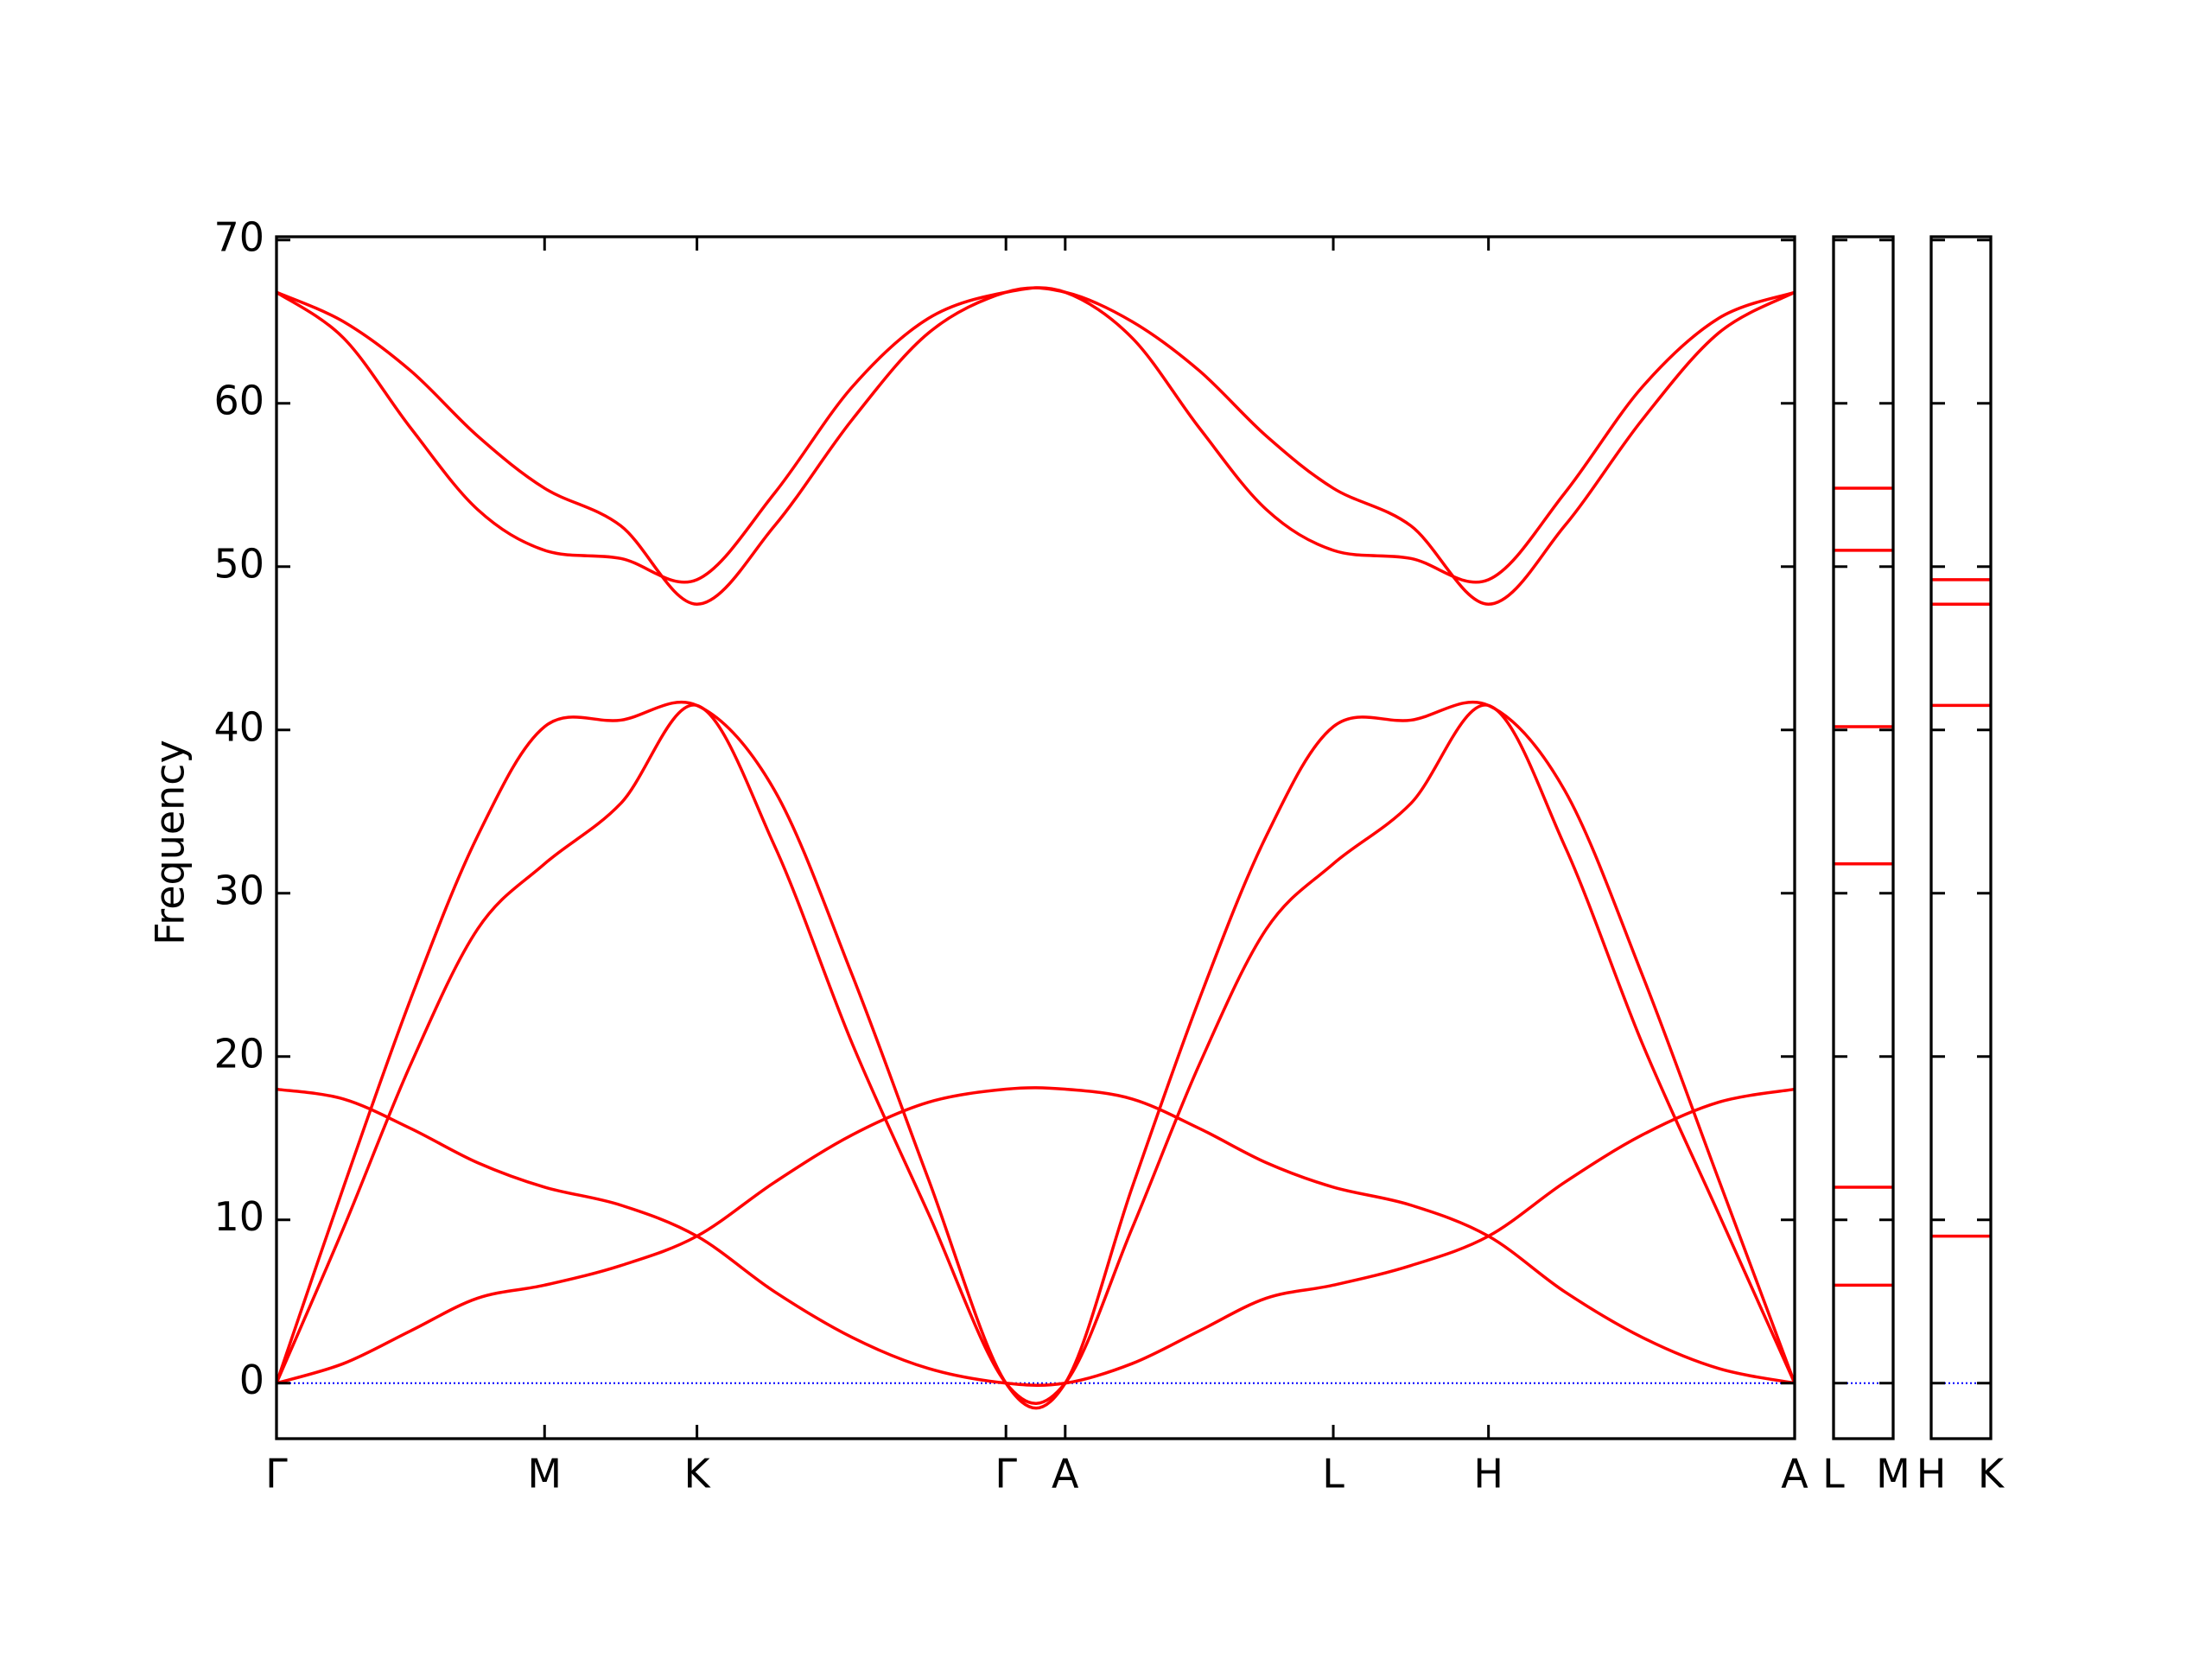 The height and width of the screenshot is (1659, 2212). Describe the element at coordinates (170, 842) in the screenshot. I see `y-axis-label: Frequency` at that location.